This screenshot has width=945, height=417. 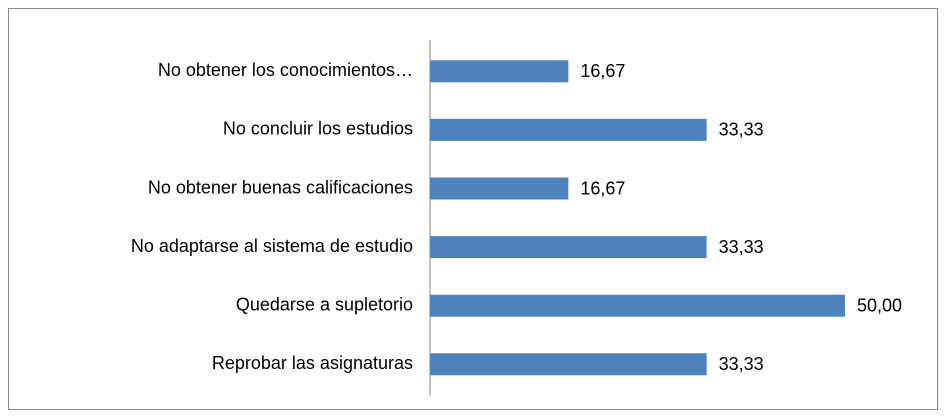 I want to click on category-label: Quedarse a supletorio, so click(x=324, y=304).